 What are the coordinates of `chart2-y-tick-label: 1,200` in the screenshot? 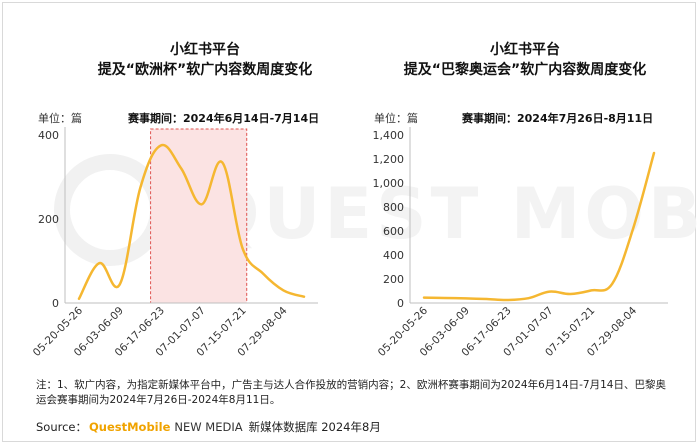 It's located at (389, 159).